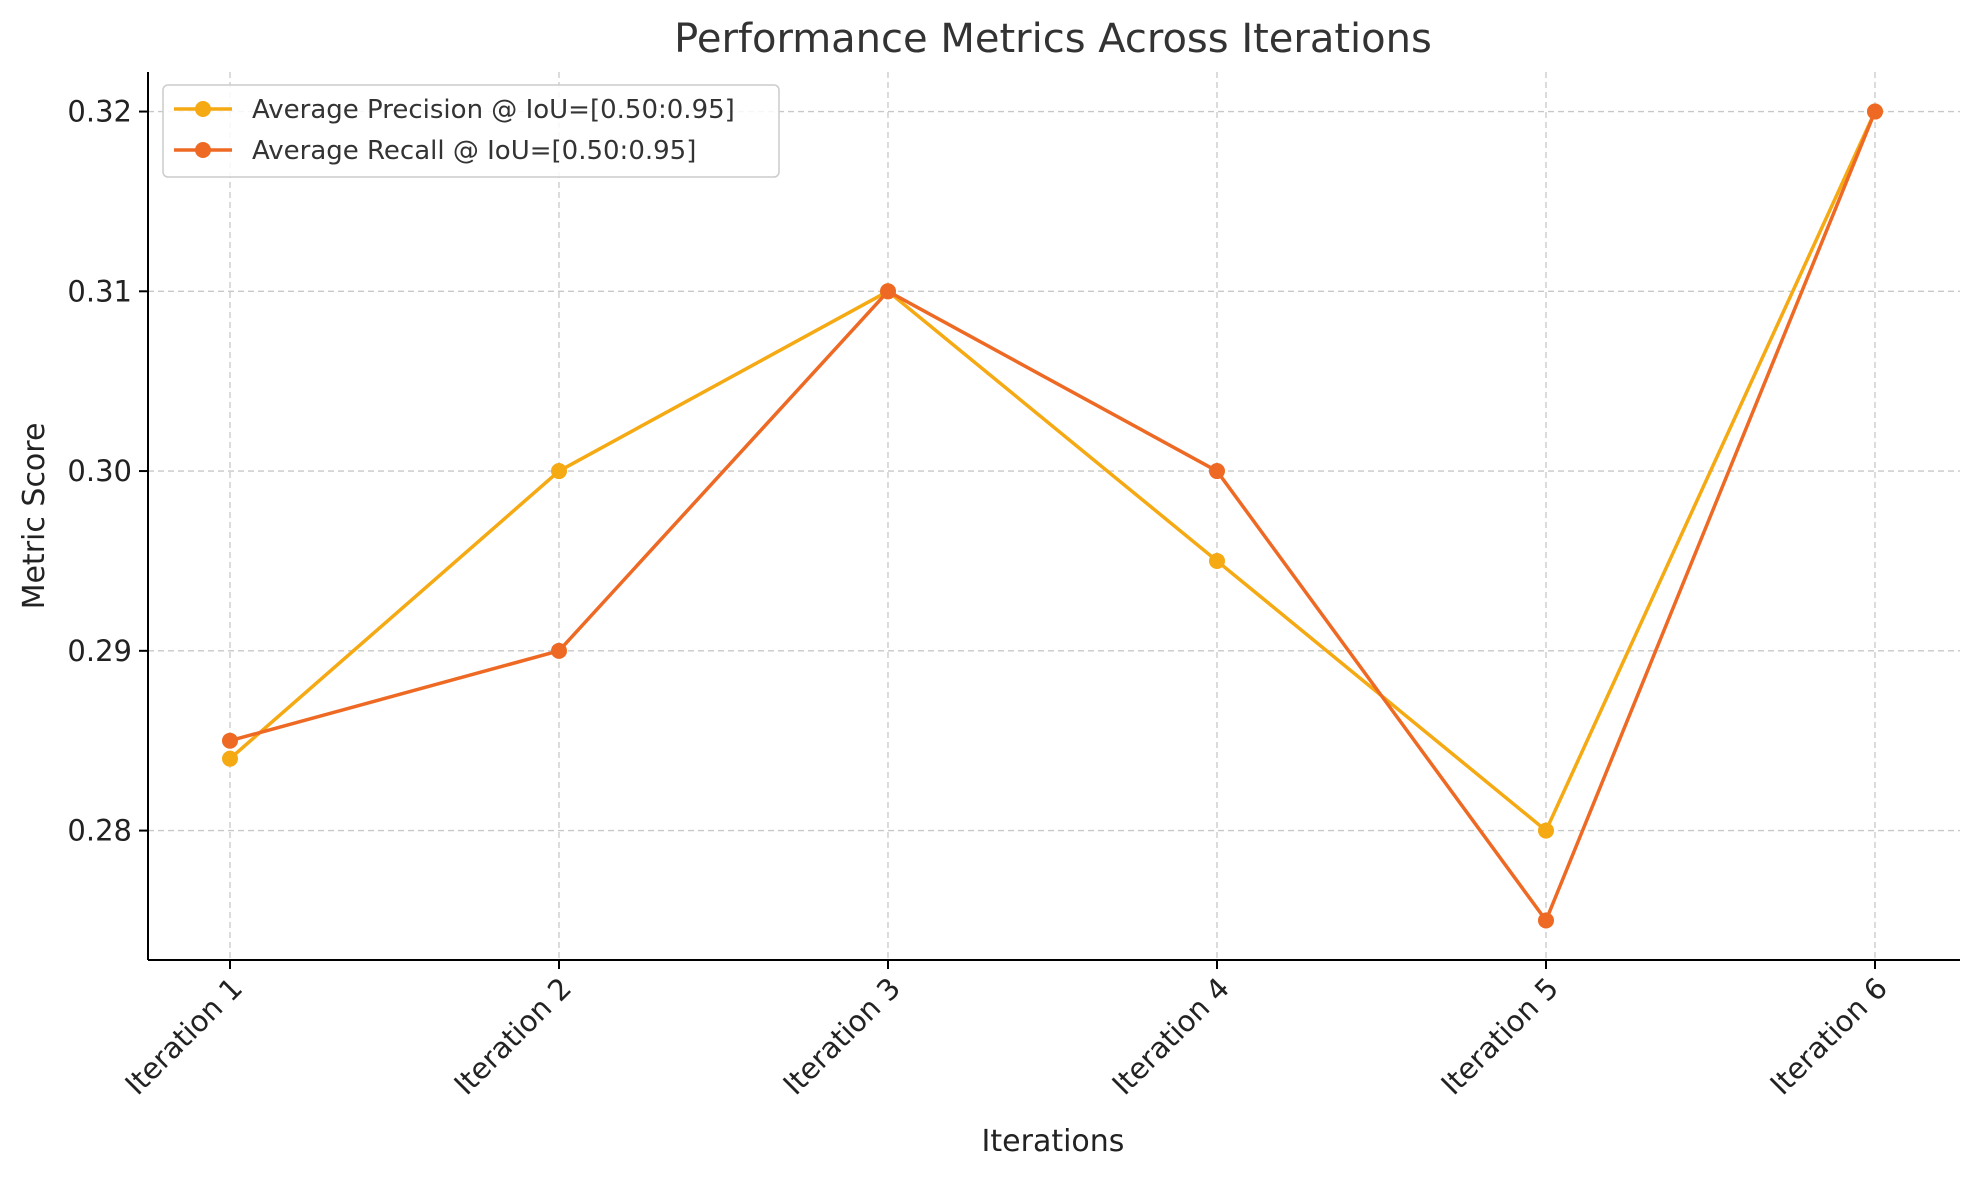 The image size is (1977, 1180). What do you see at coordinates (493, 110) in the screenshot?
I see `legend-label-precision: Average Precision @ IoU=[0.50:0.95]` at bounding box center [493, 110].